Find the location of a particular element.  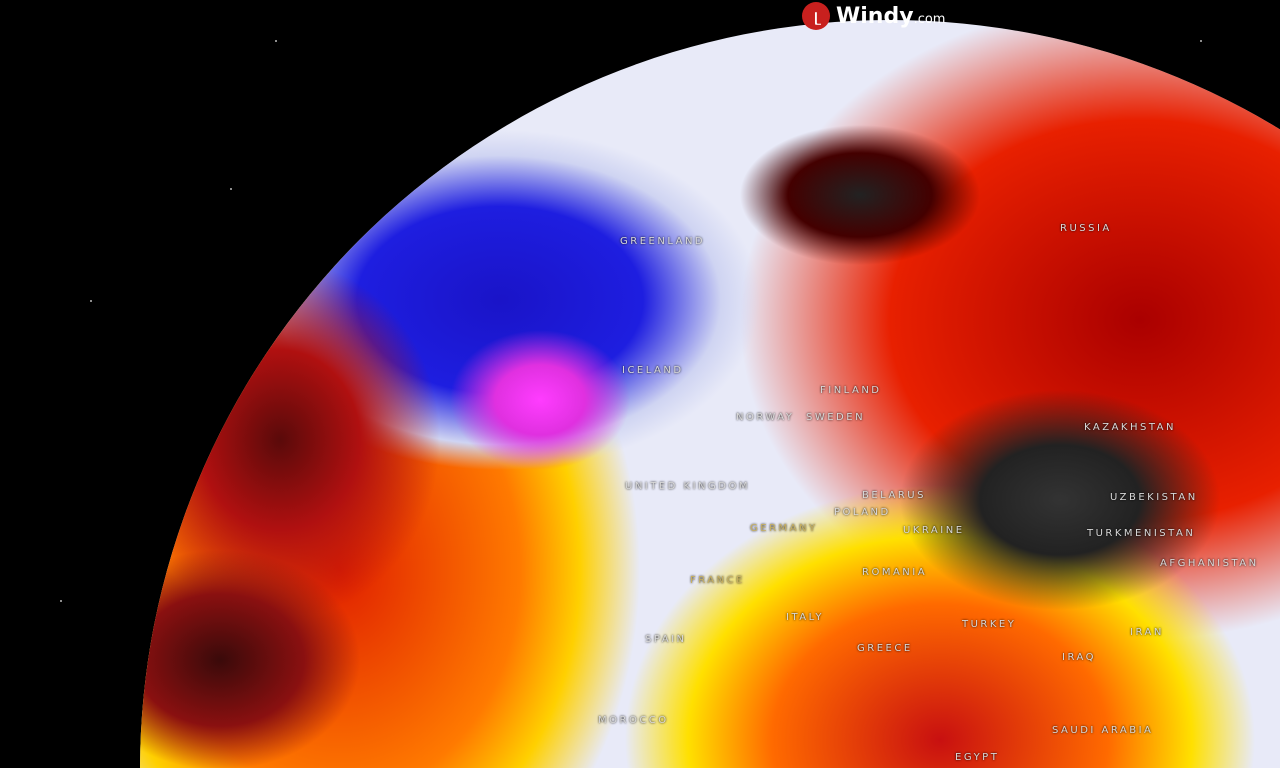

country-label: TURKMENISTAN is located at coordinates (1141, 533).